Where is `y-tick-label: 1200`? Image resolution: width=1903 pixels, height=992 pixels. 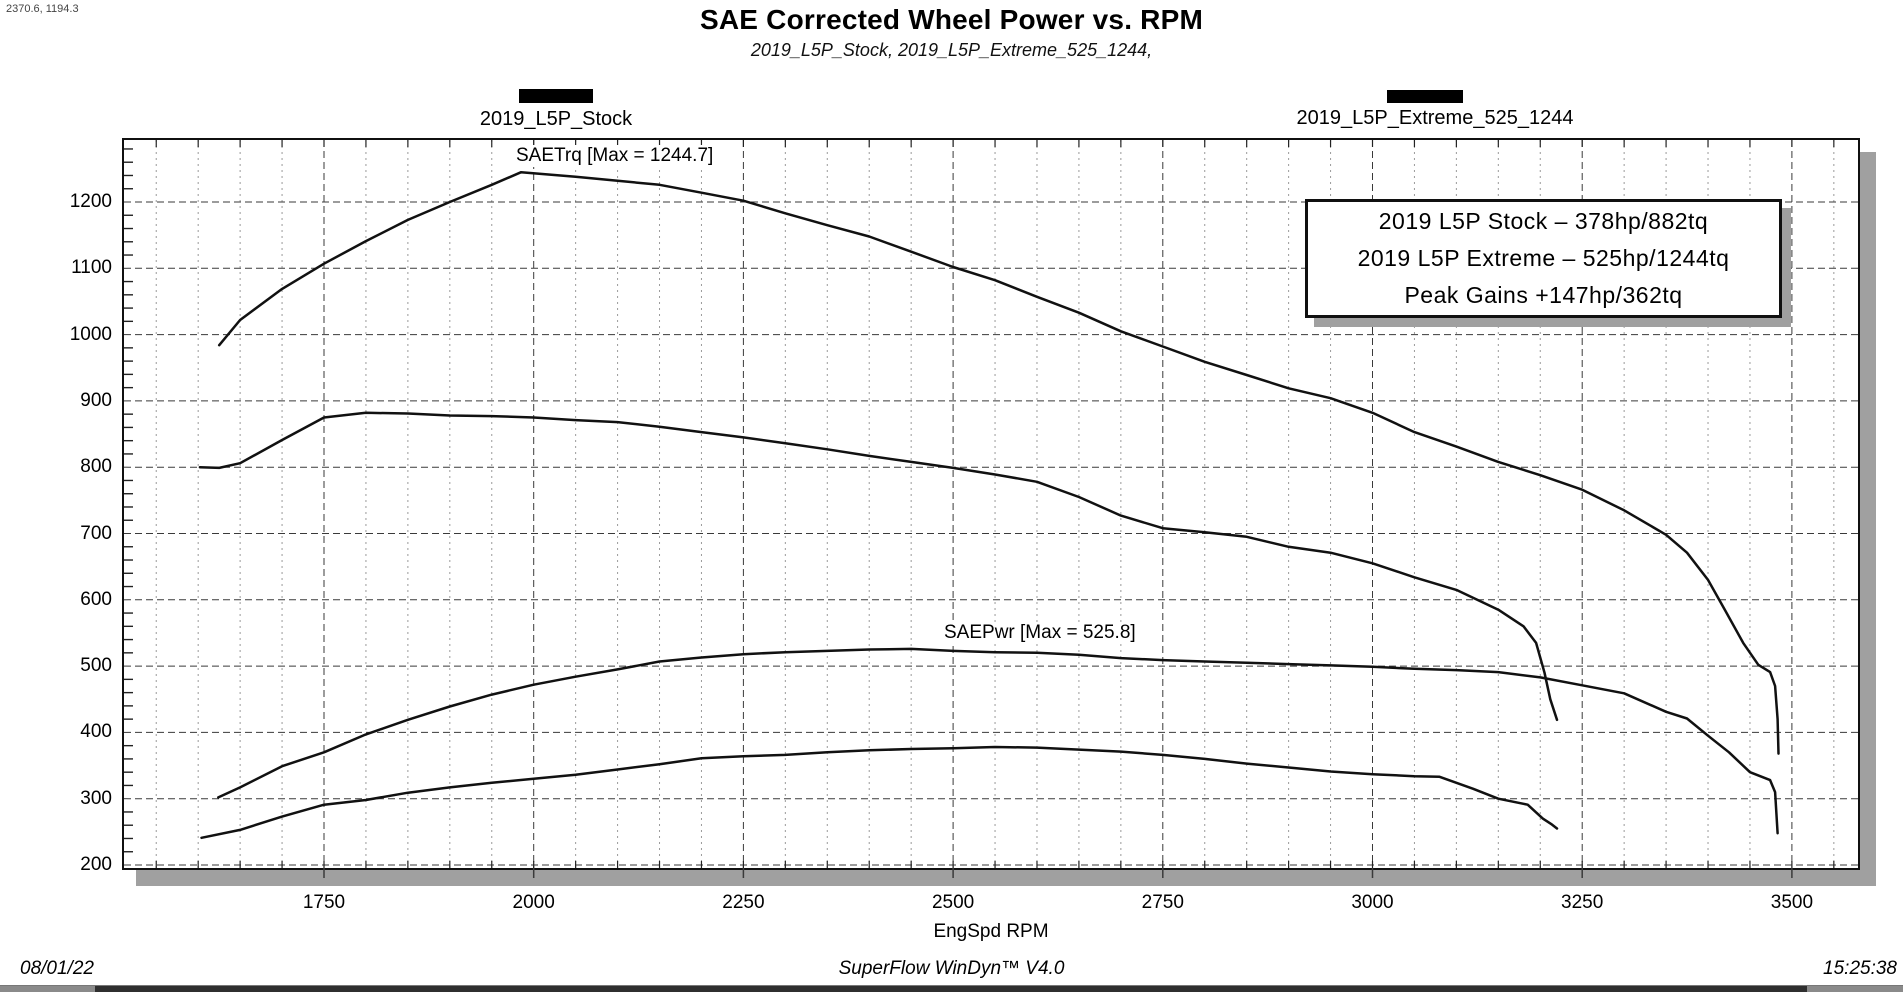
y-tick-label: 1200 is located at coordinates (90, 201).